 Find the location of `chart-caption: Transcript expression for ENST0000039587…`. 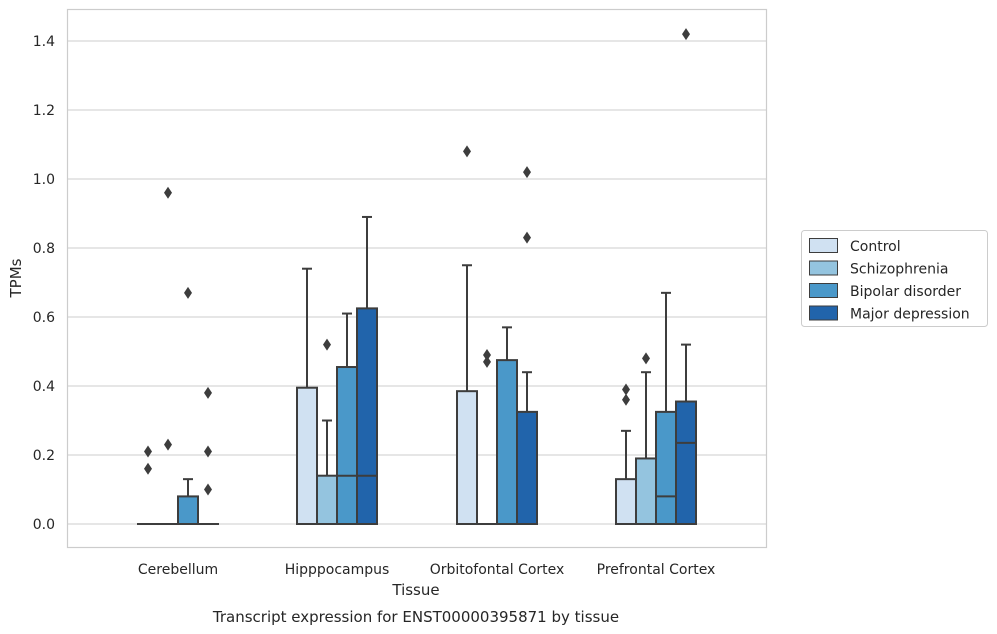

chart-caption: Transcript expression for ENST0000039587… is located at coordinates (415, 617).